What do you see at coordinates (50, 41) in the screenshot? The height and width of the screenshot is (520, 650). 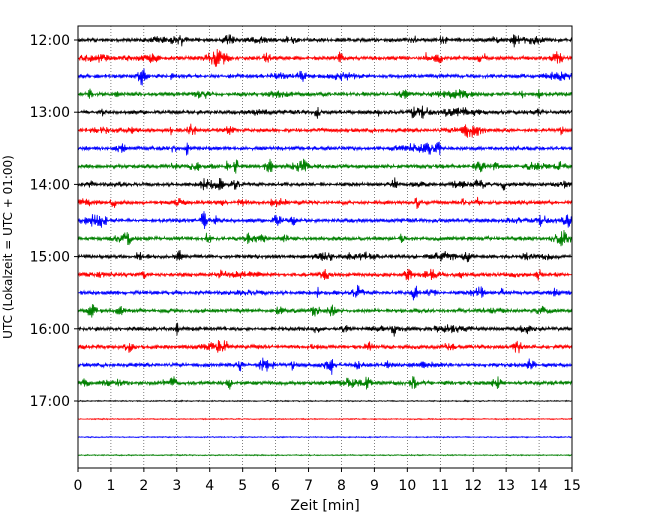 I see `y-tick-label: 12:00` at bounding box center [50, 41].